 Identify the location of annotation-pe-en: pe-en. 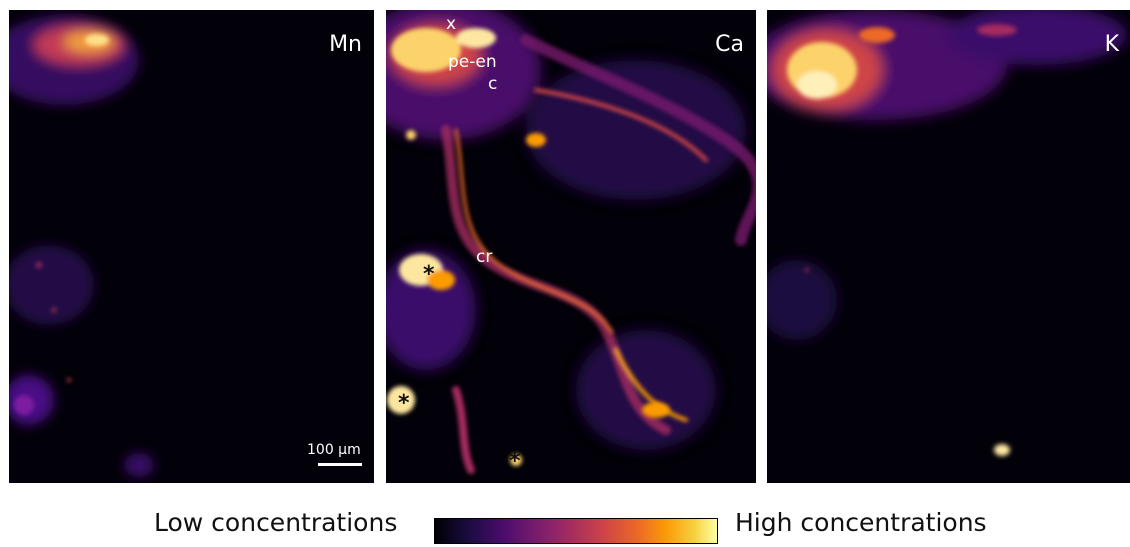
(472, 62).